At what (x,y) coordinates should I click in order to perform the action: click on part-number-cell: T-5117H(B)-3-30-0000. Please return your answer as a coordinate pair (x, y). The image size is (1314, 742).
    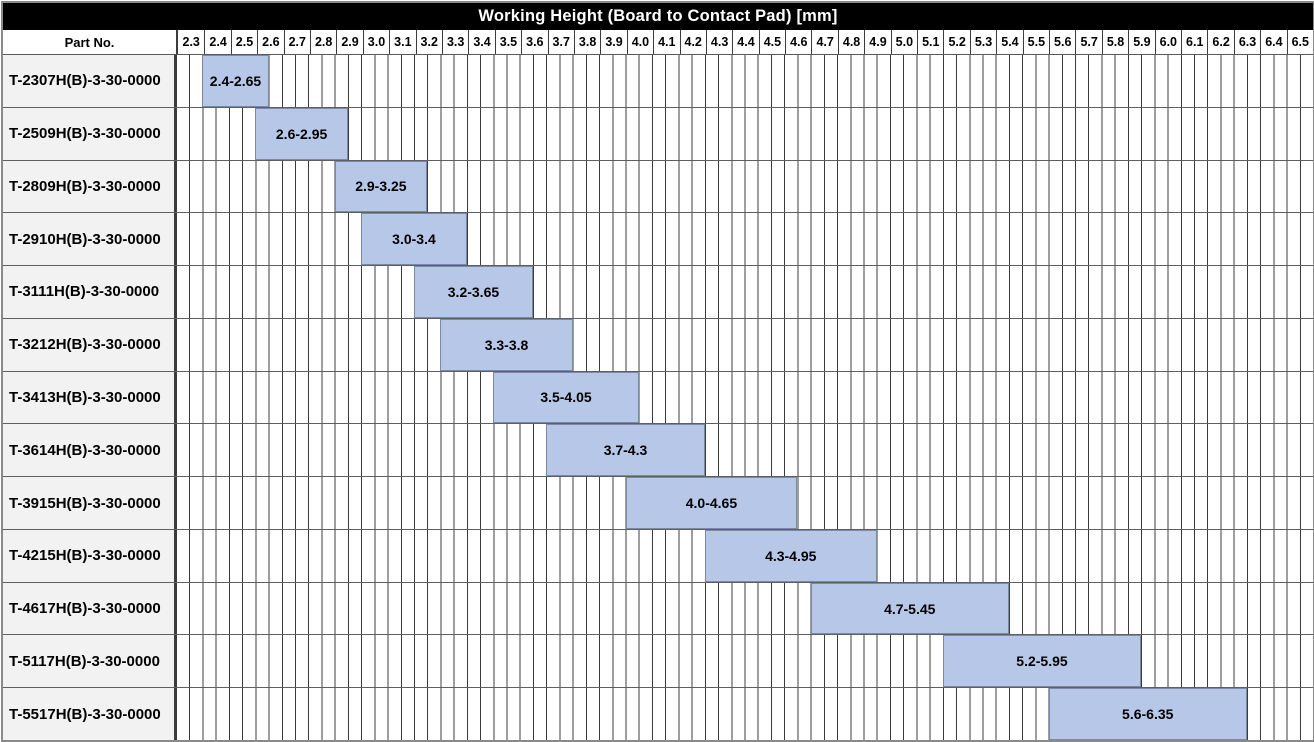
    Looking at the image, I should click on (89, 661).